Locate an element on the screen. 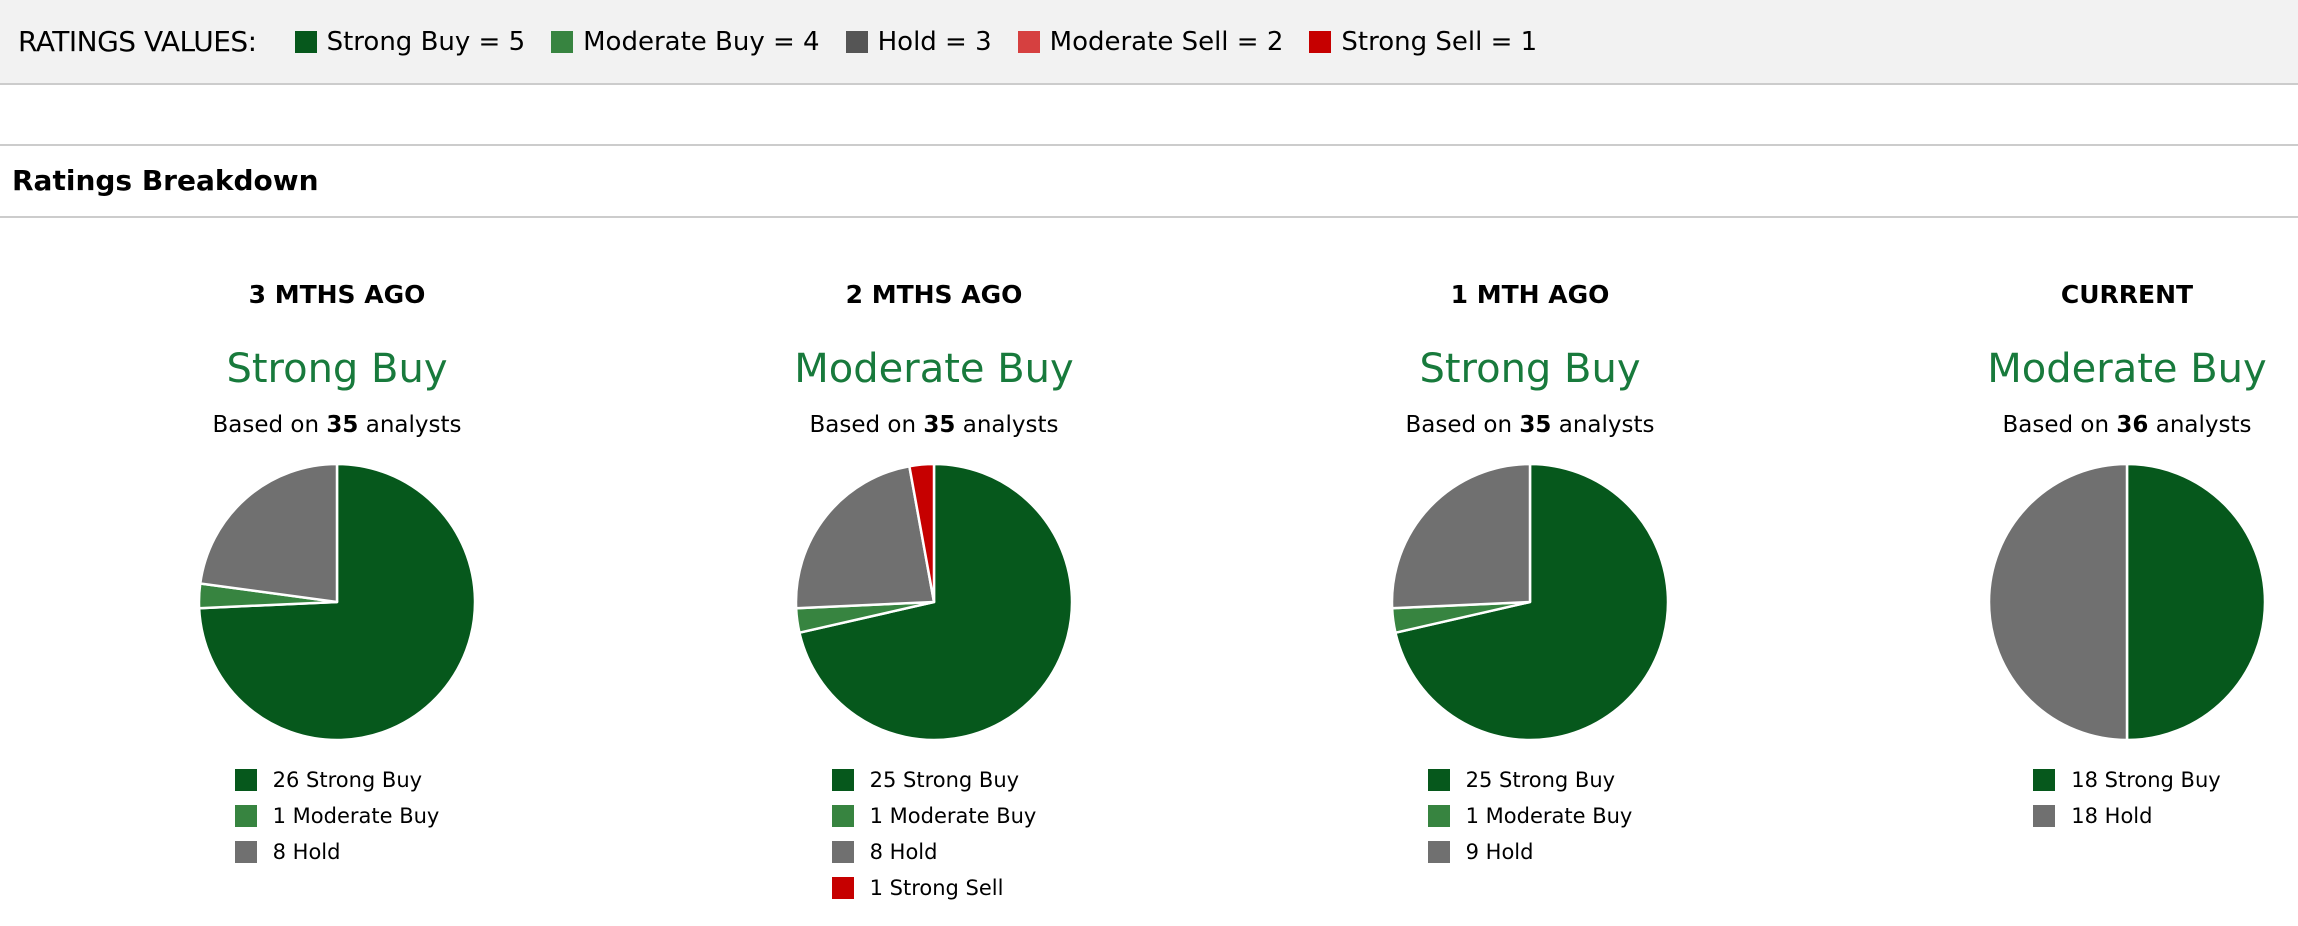  rating-key-label: Strong Sell = 1 is located at coordinates (1439, 41).